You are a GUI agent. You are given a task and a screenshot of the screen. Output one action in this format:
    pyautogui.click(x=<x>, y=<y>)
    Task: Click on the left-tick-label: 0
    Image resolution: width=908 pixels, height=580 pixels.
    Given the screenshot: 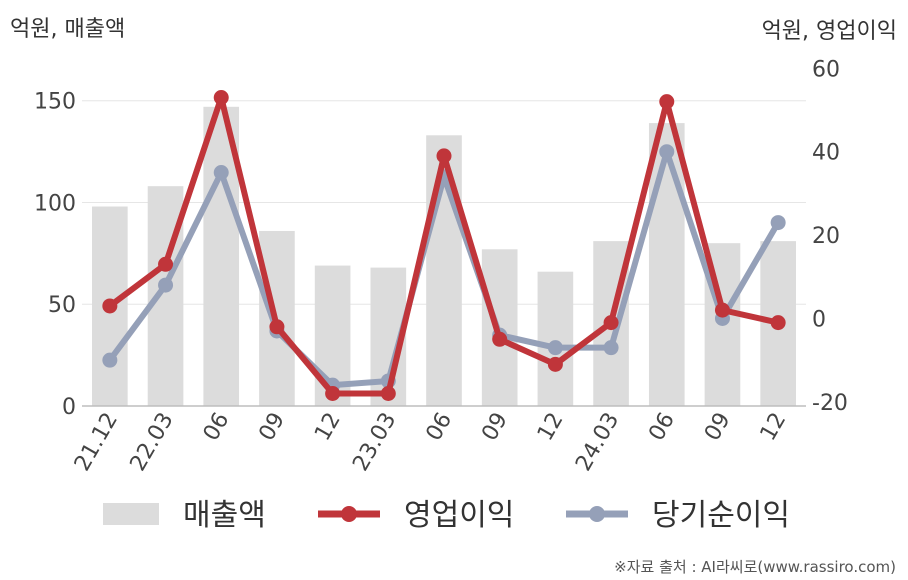 What is the action you would take?
    pyautogui.click(x=69, y=407)
    